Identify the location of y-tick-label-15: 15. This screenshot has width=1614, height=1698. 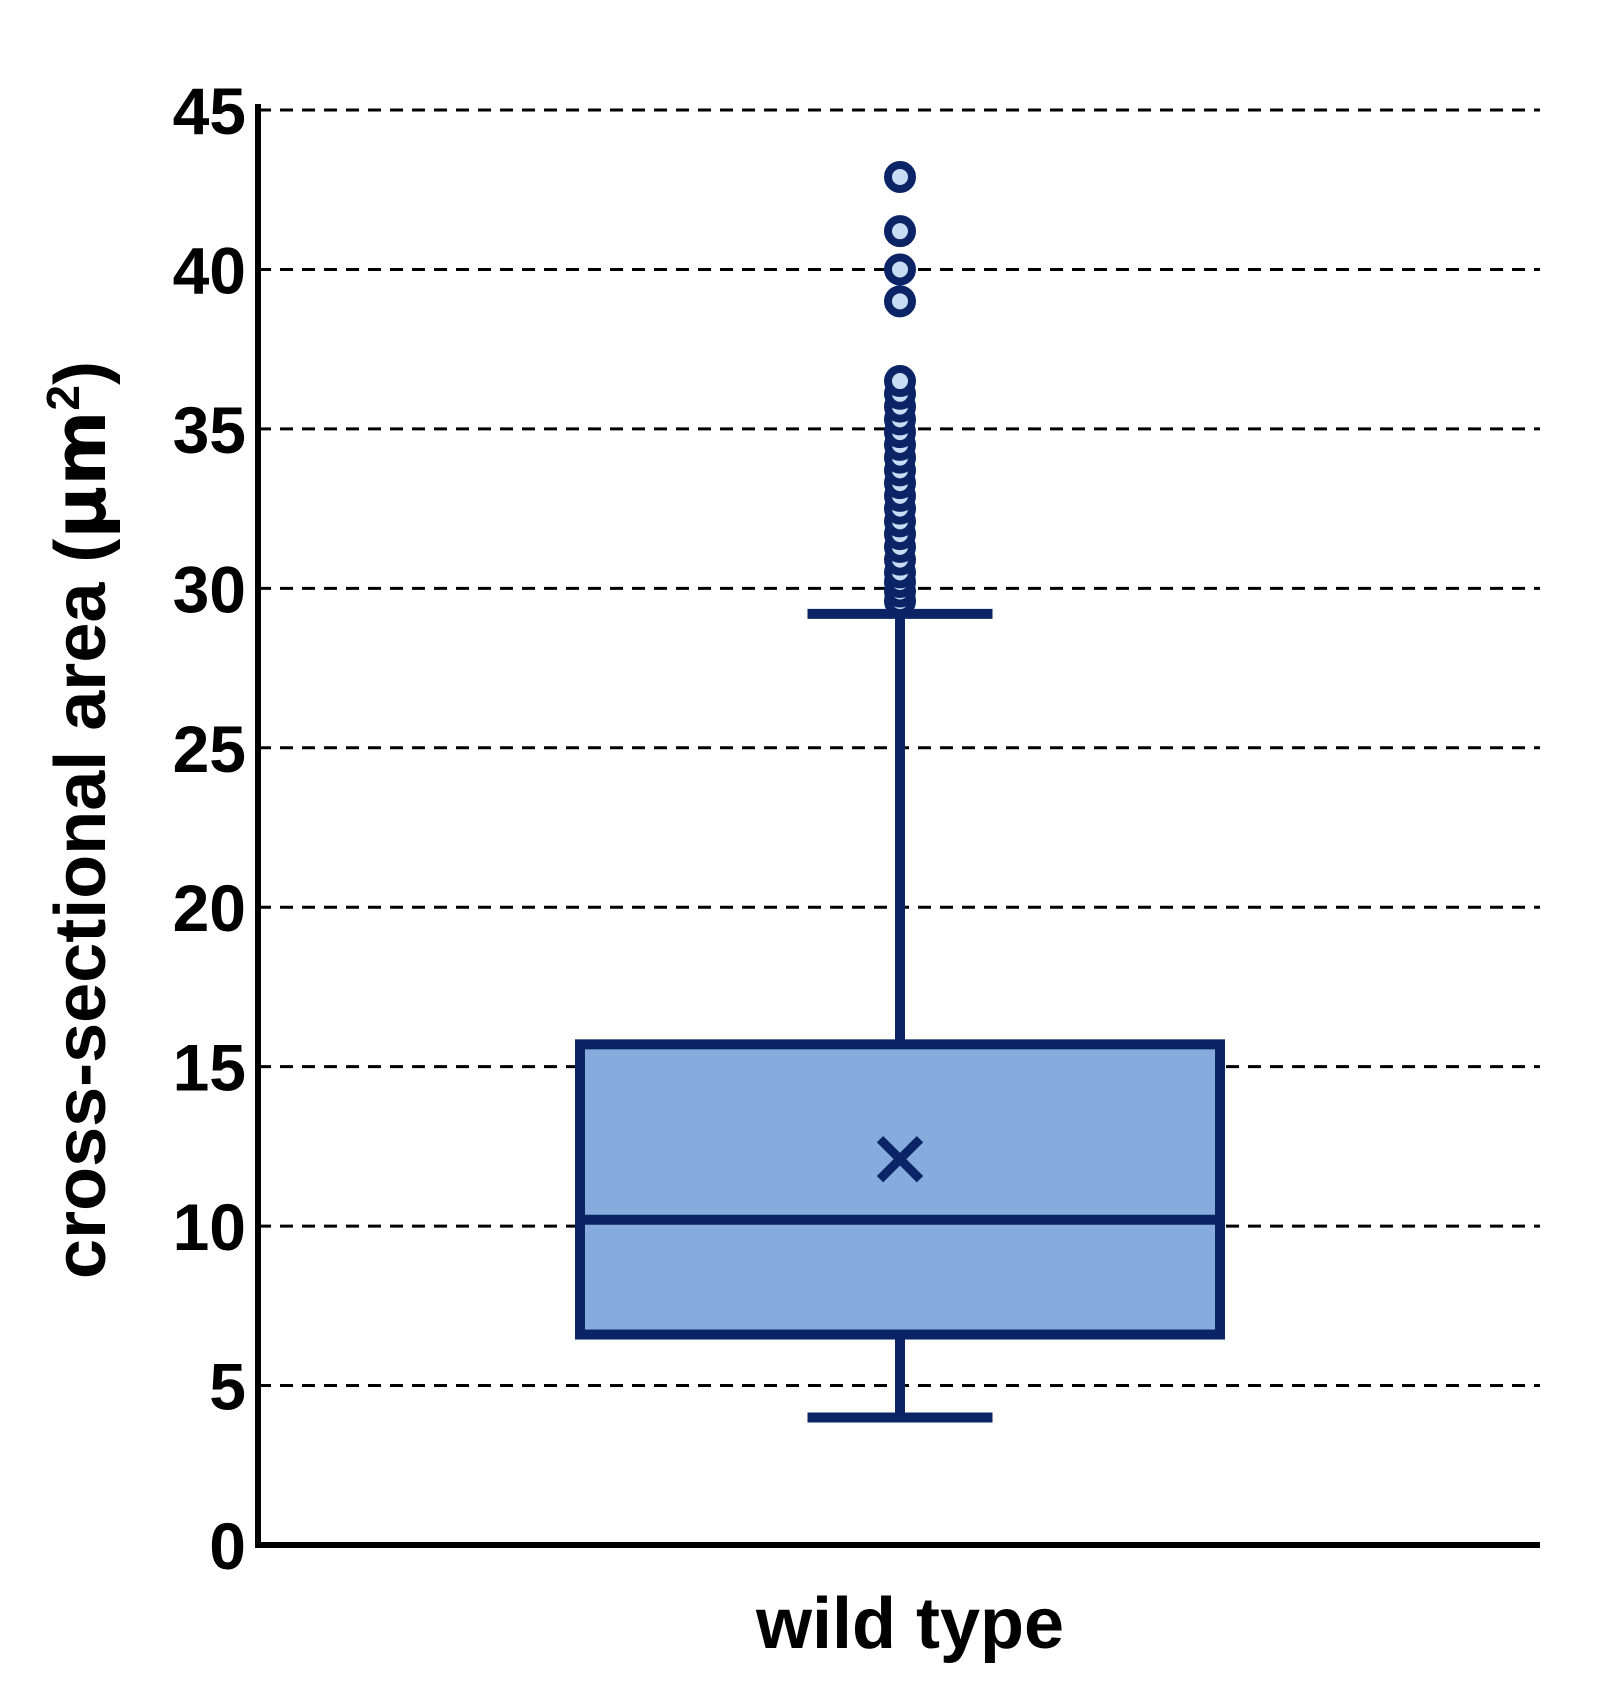
(209, 1068).